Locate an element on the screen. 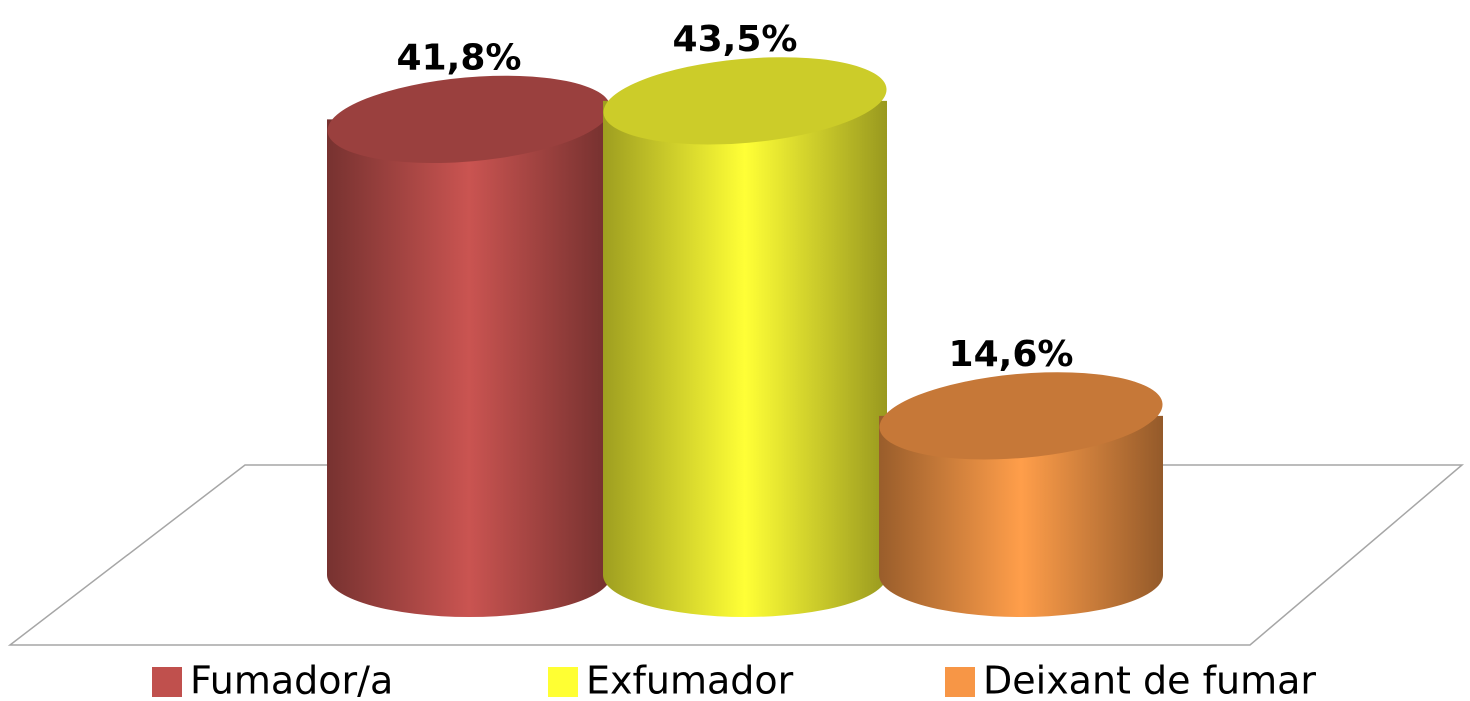 Image resolution: width=1470 pixels, height=701 pixels. legend-label: Deixant de fumar is located at coordinates (1149, 680).